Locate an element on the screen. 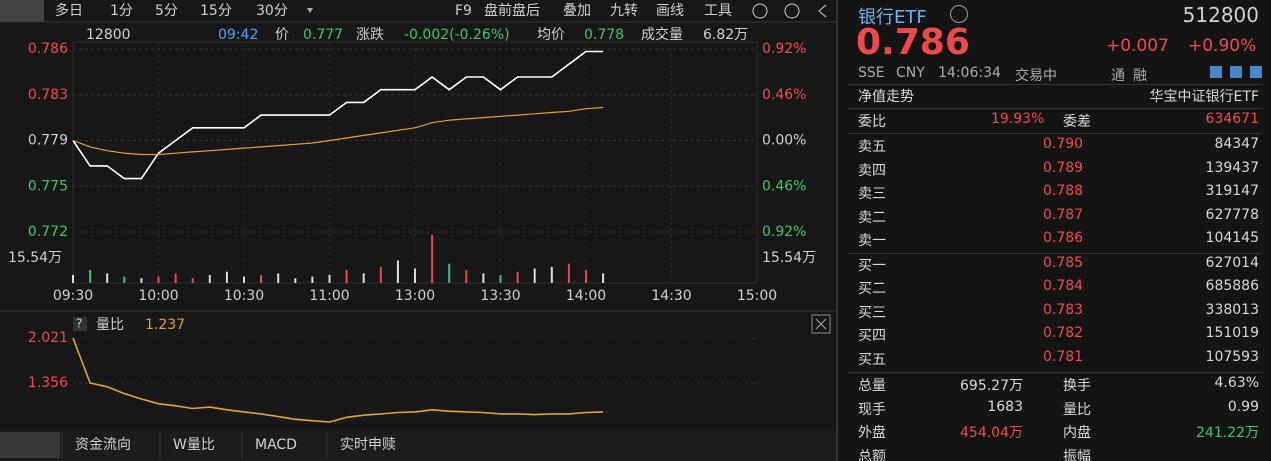 Image resolution: width=1271 pixels, height=461 pixels. y2-tick-label: 0.92% is located at coordinates (784, 49).